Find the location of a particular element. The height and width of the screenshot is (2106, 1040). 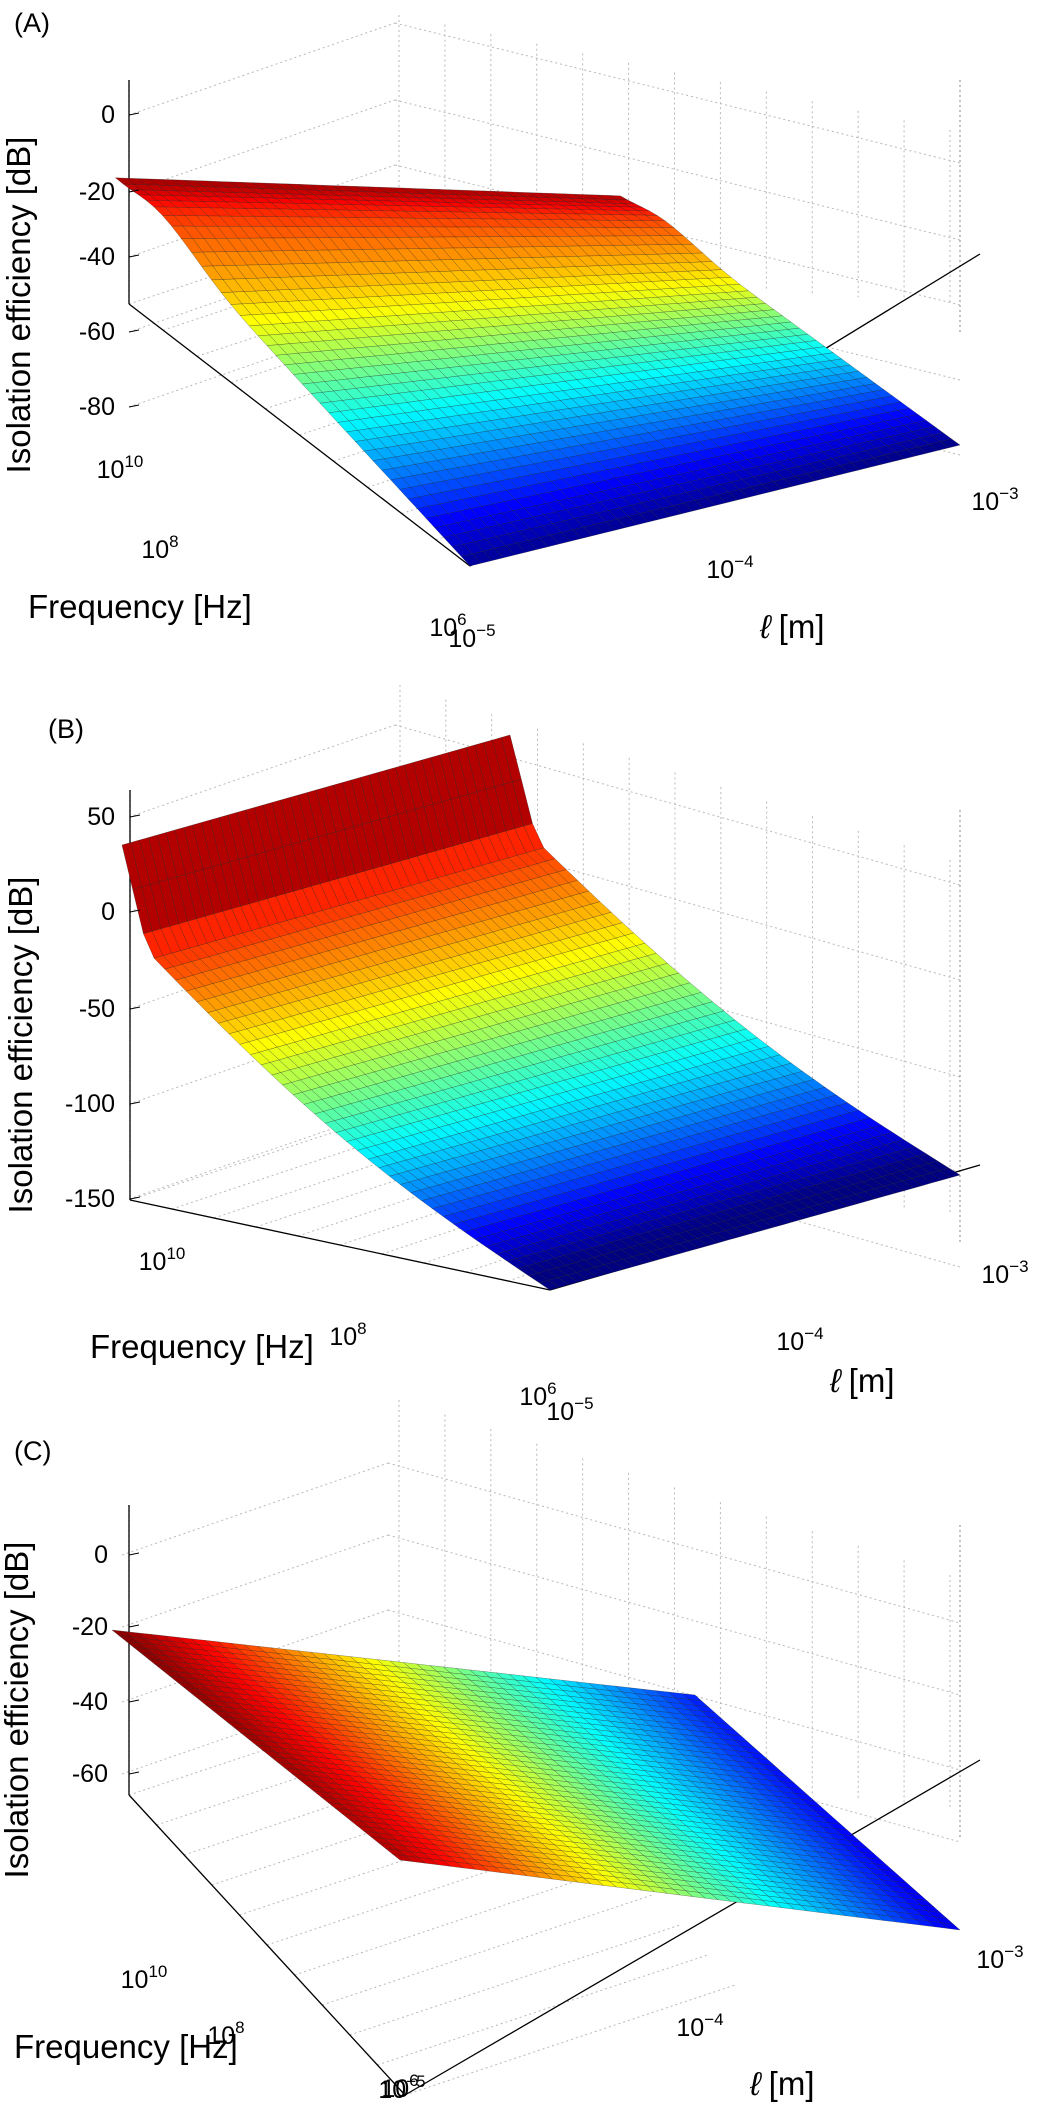

z-tick-label: -60 is located at coordinates (97, 332).